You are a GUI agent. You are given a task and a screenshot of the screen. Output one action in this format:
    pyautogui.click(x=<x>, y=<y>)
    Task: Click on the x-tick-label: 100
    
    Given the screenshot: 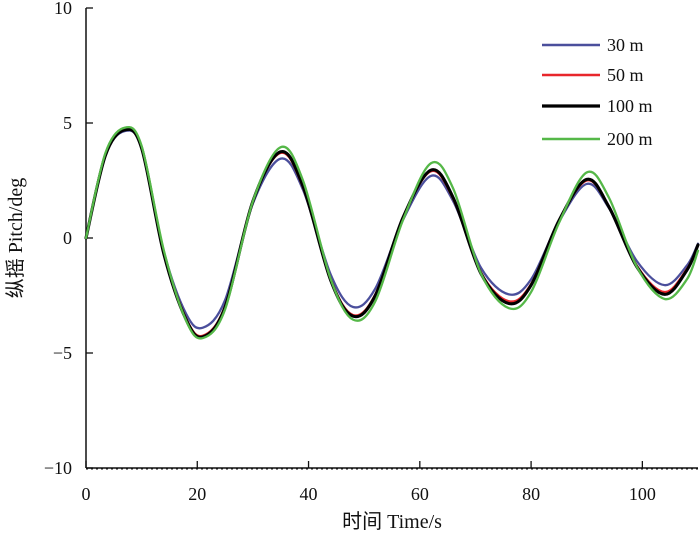 What is the action you would take?
    pyautogui.click(x=642, y=494)
    